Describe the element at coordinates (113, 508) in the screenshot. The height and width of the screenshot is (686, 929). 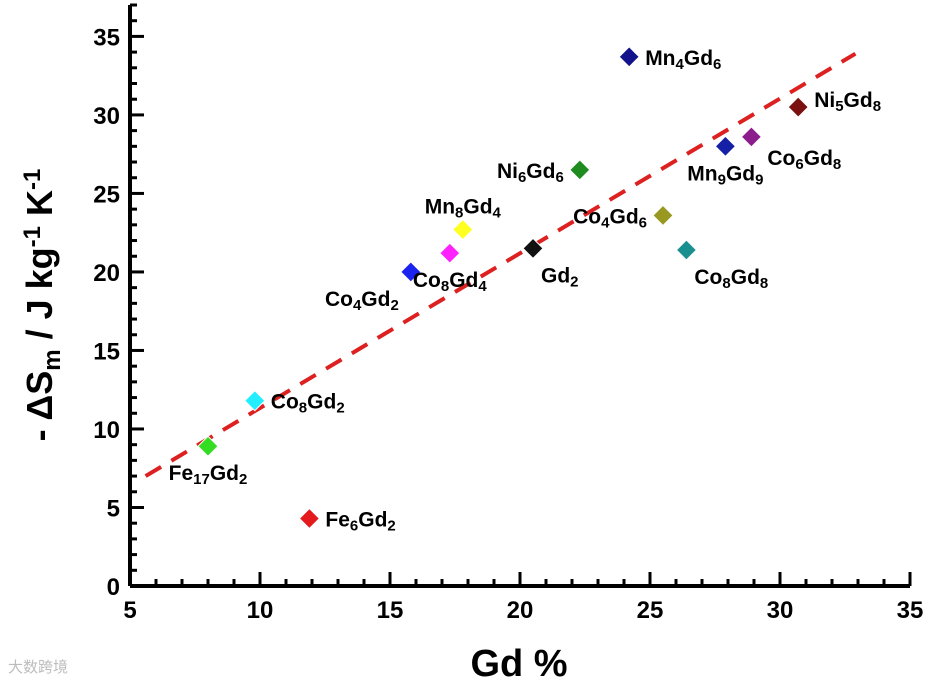
I see `y-tick-label: 5` at that location.